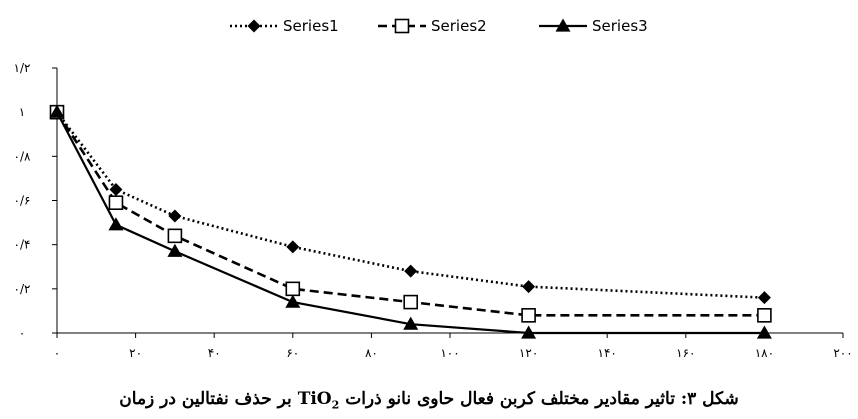  Describe the element at coordinates (214, 353) in the screenshot. I see `x-tick-label: ۴٠` at that location.